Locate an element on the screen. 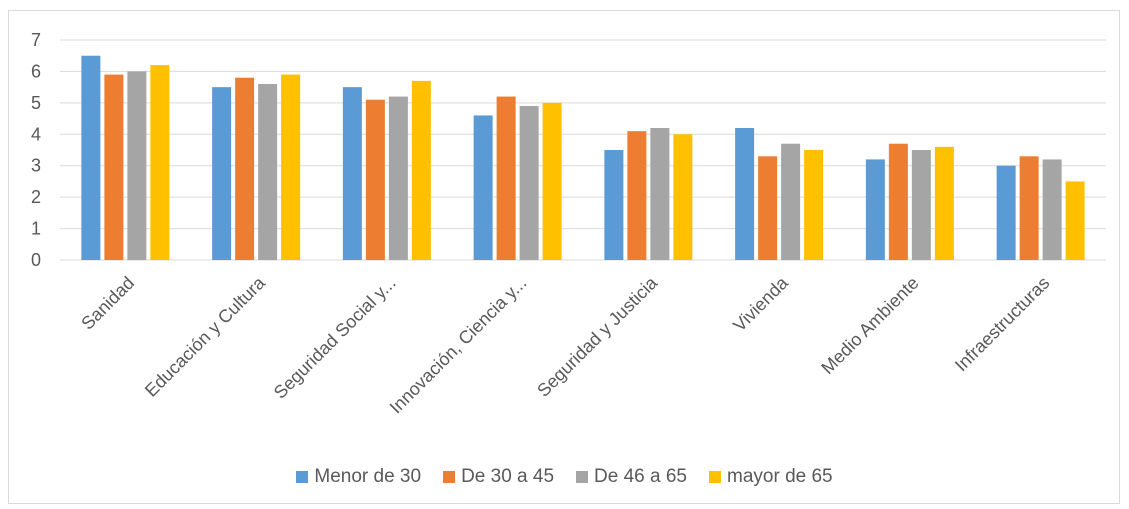 This screenshot has height=509, width=1129. legend-item: mayor de 65 is located at coordinates (771, 477).